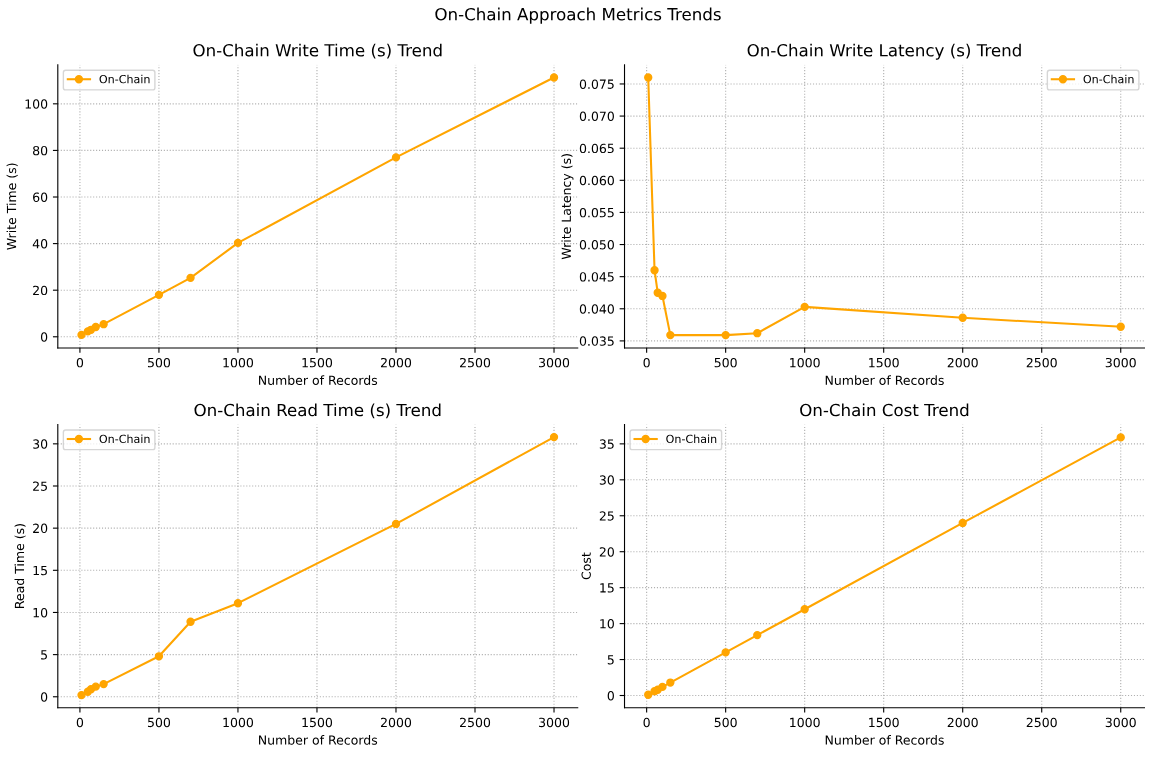  What do you see at coordinates (884, 410) in the screenshot?
I see `chart-title: On-Chain Cost Trend` at bounding box center [884, 410].